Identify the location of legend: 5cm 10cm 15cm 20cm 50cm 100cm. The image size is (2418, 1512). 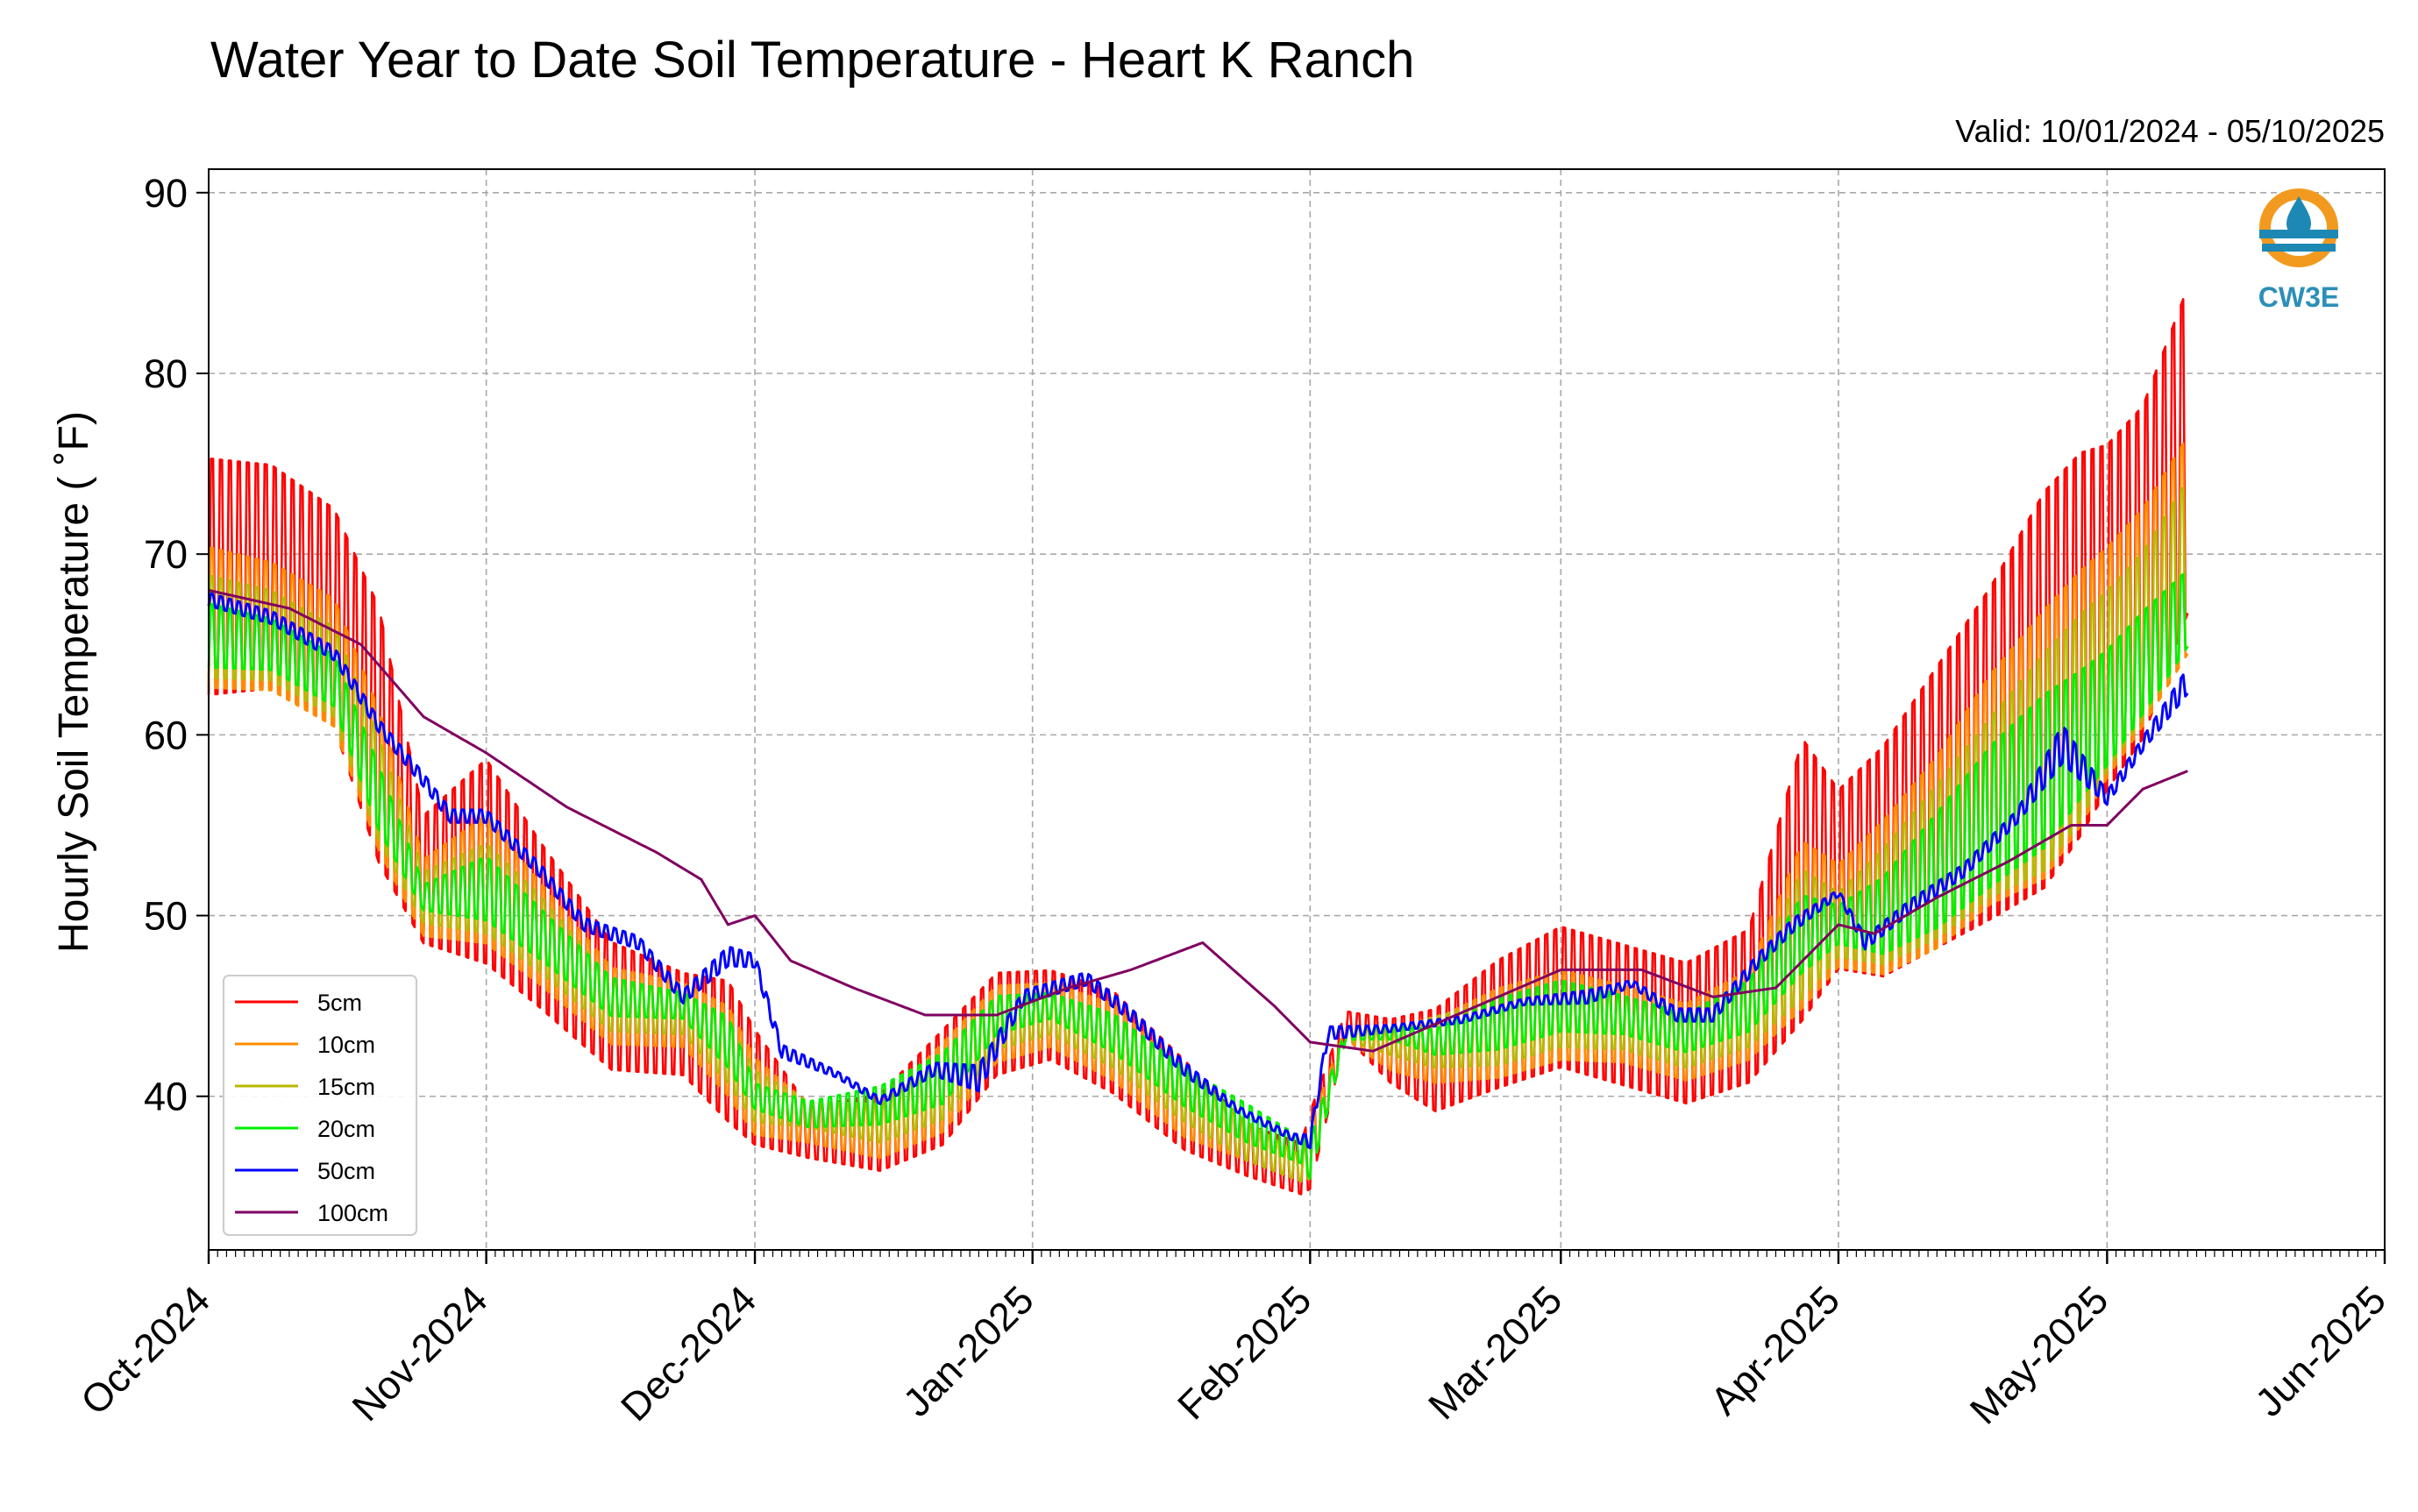
(320, 1105).